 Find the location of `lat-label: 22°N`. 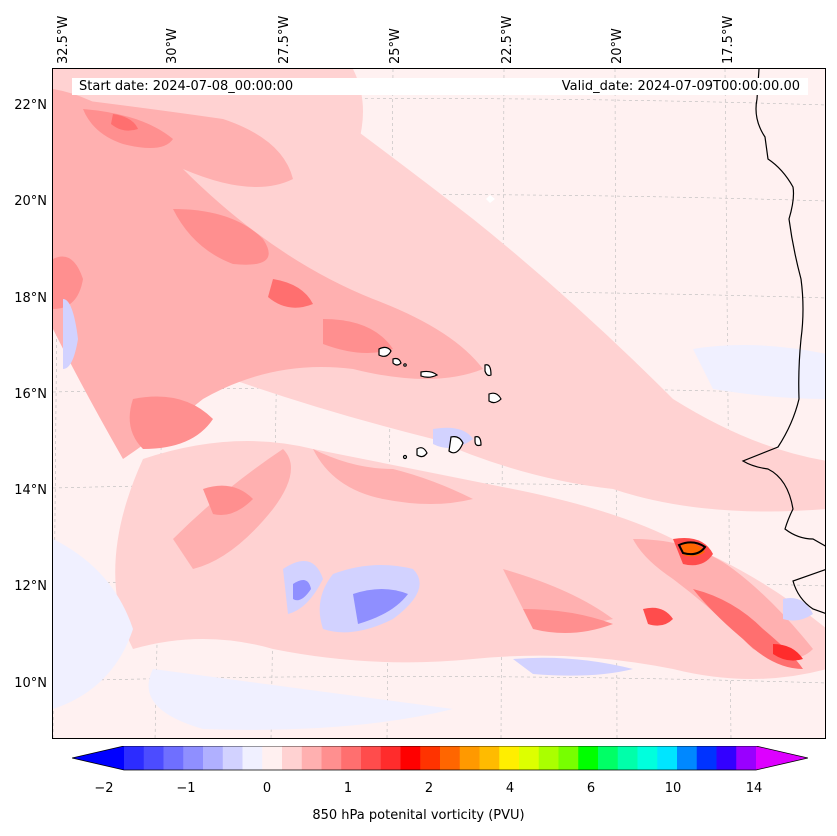

lat-label: 22°N is located at coordinates (30, 105).